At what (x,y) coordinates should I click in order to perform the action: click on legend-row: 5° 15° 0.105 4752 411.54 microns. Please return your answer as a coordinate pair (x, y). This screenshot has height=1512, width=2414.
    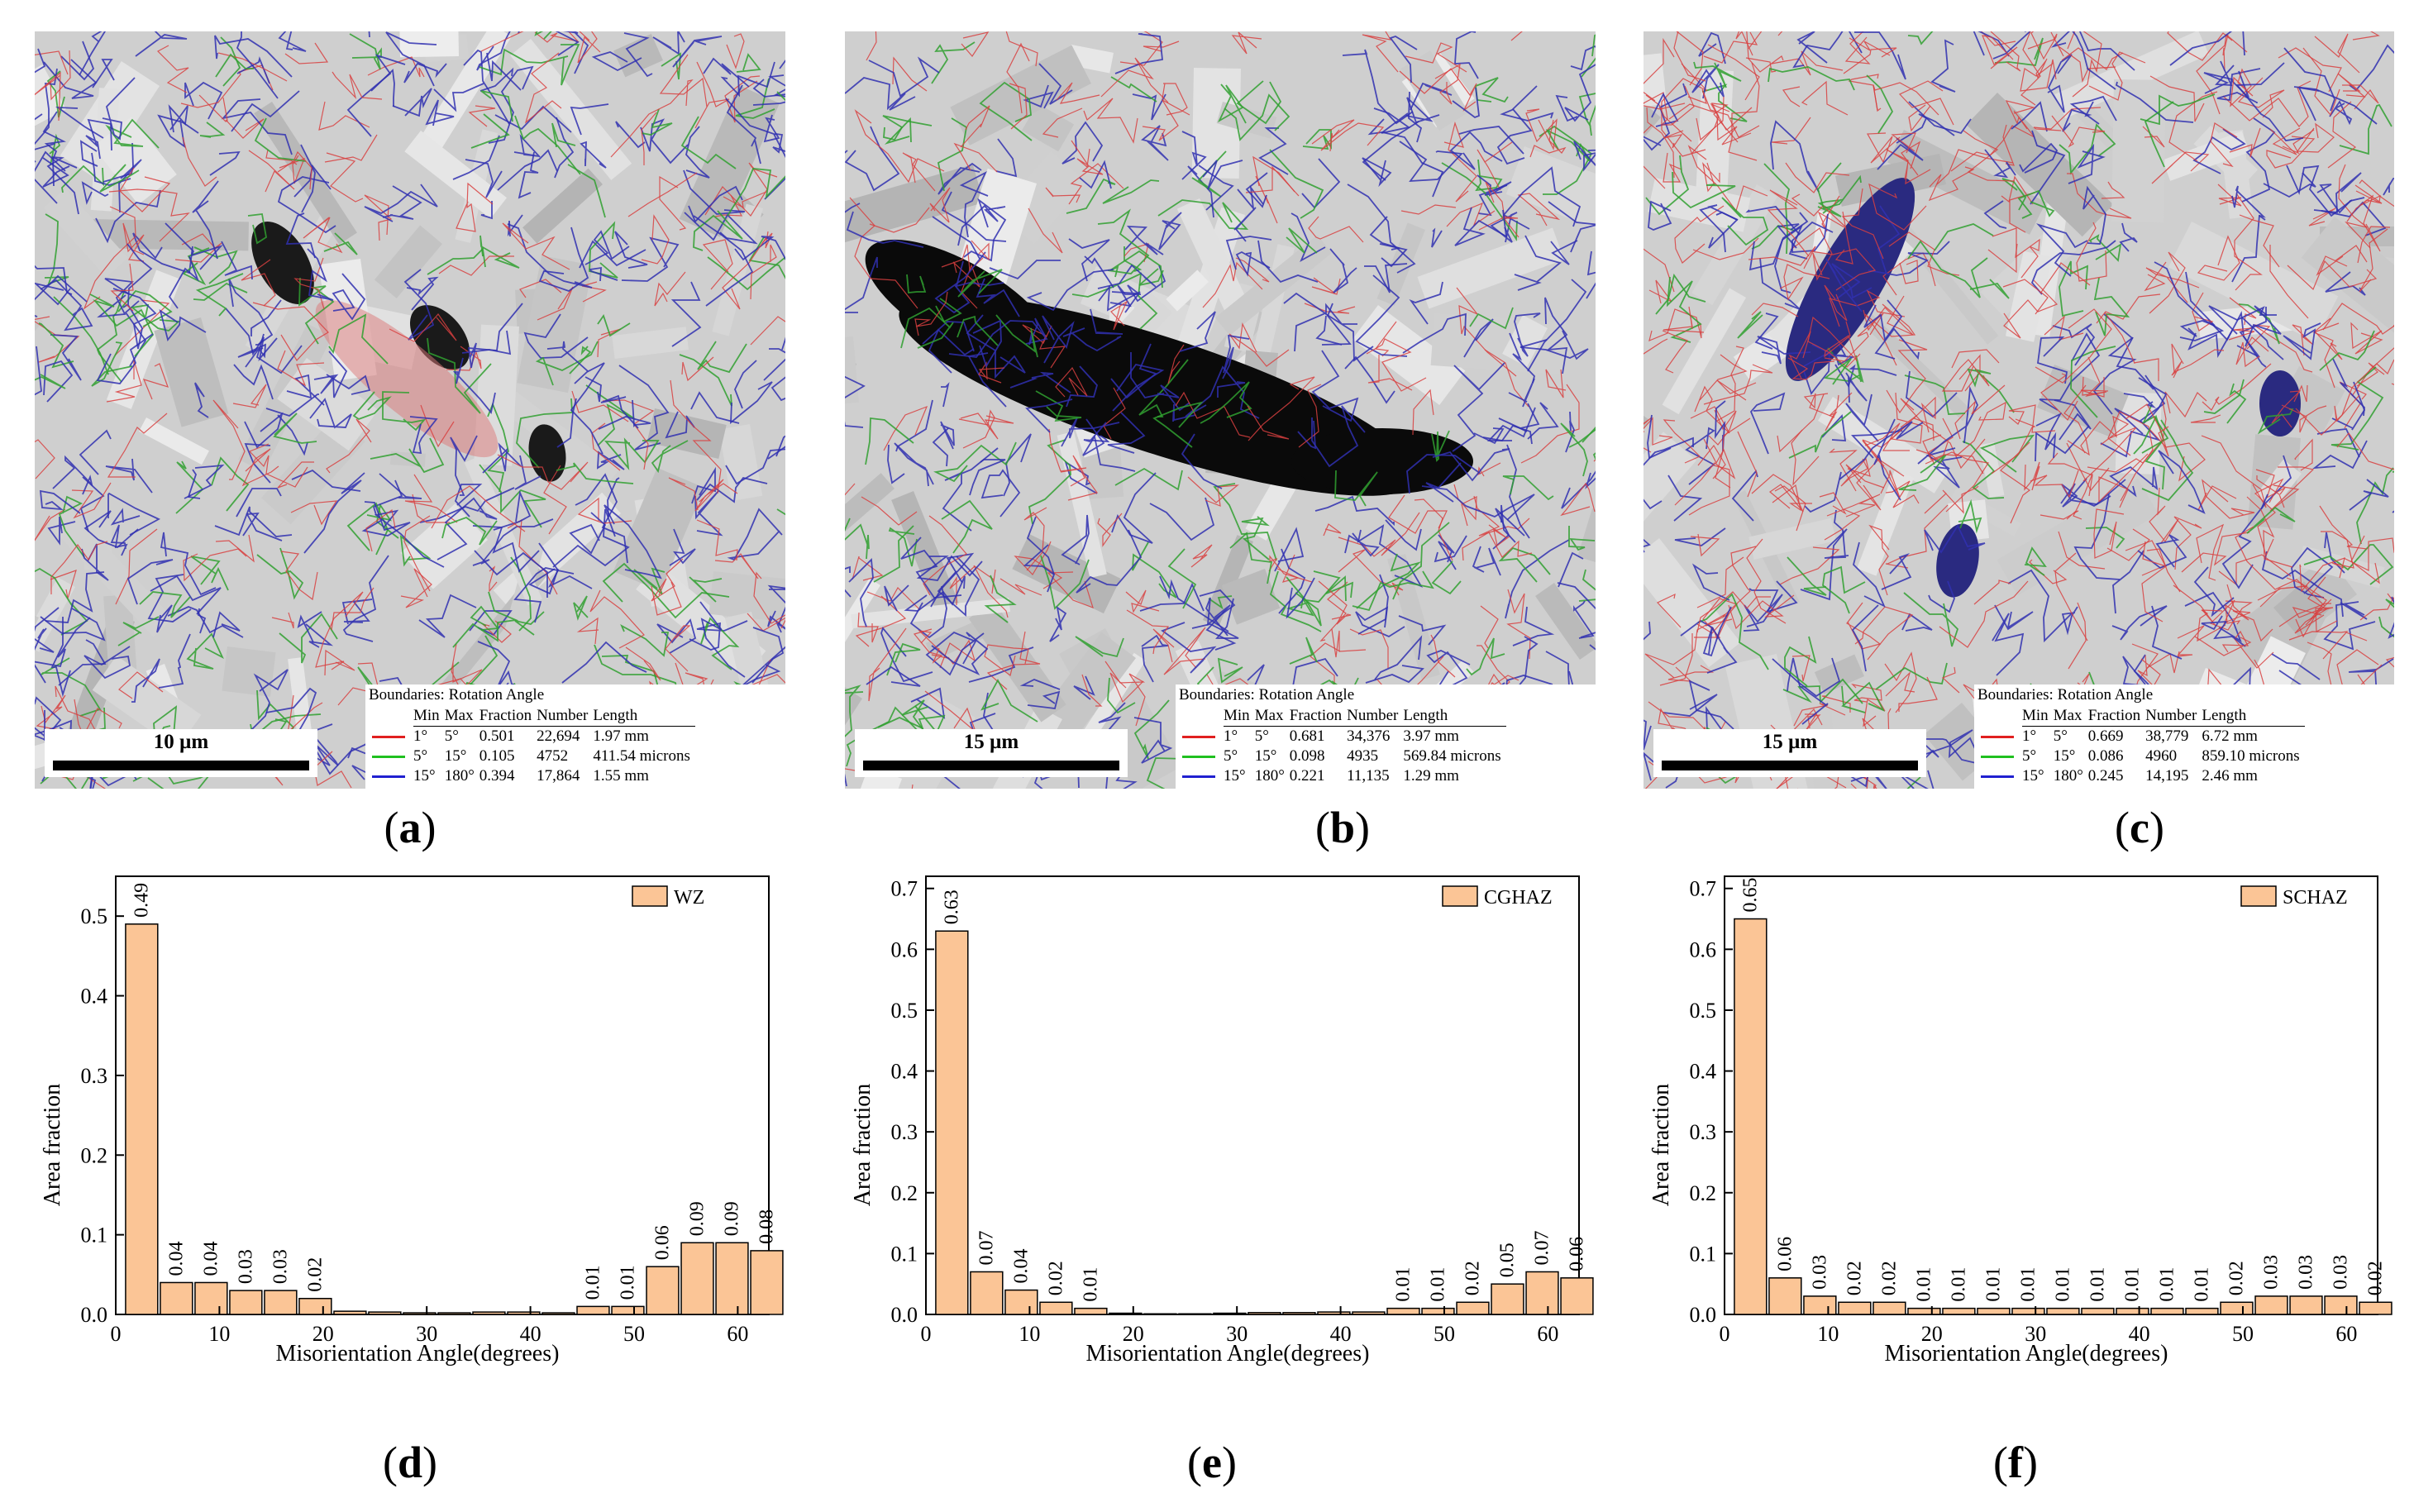
    Looking at the image, I should click on (530, 756).